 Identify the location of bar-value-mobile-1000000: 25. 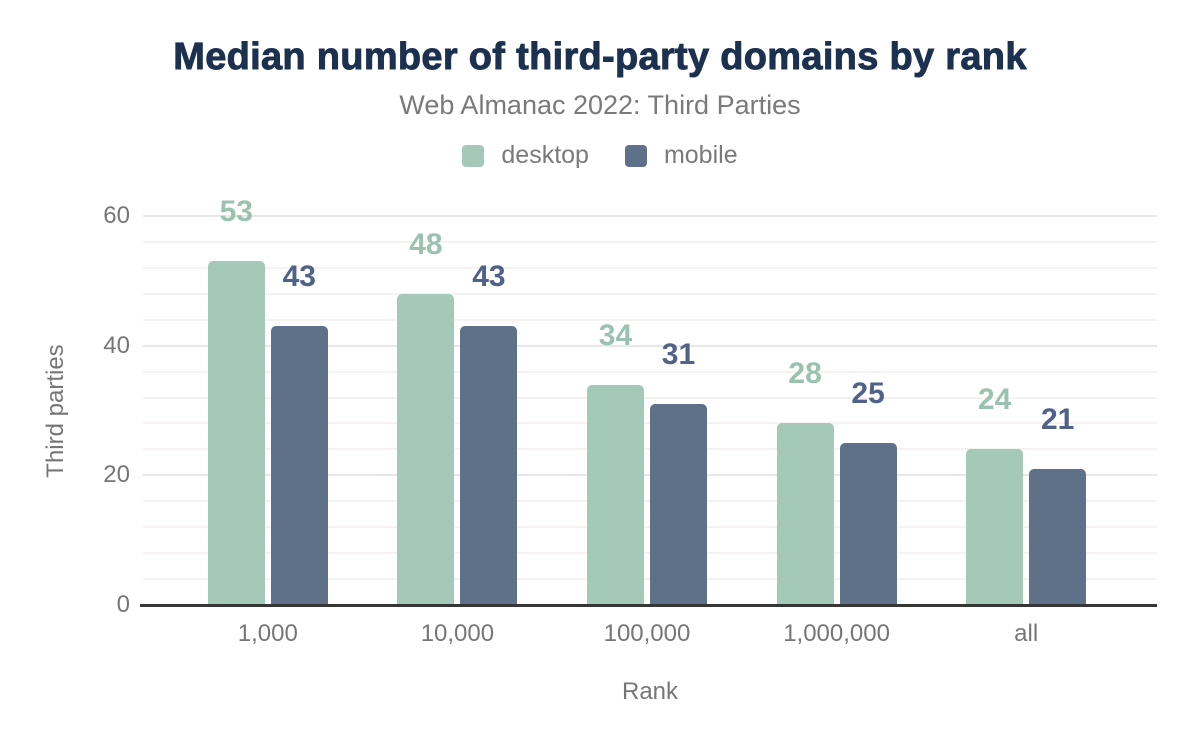
(868, 393).